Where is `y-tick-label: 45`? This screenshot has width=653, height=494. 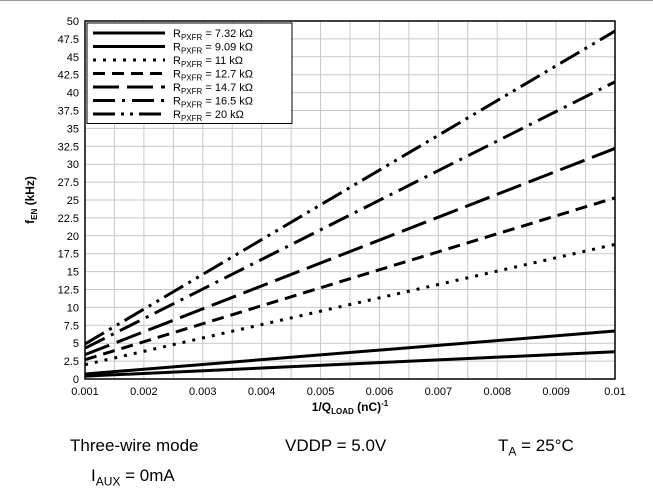 y-tick-label: 45 is located at coordinates (73, 58).